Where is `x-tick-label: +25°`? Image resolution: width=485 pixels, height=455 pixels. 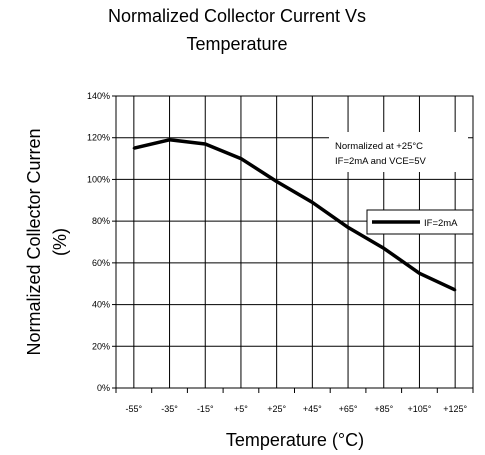
x-tick-label: +25° is located at coordinates (276, 409).